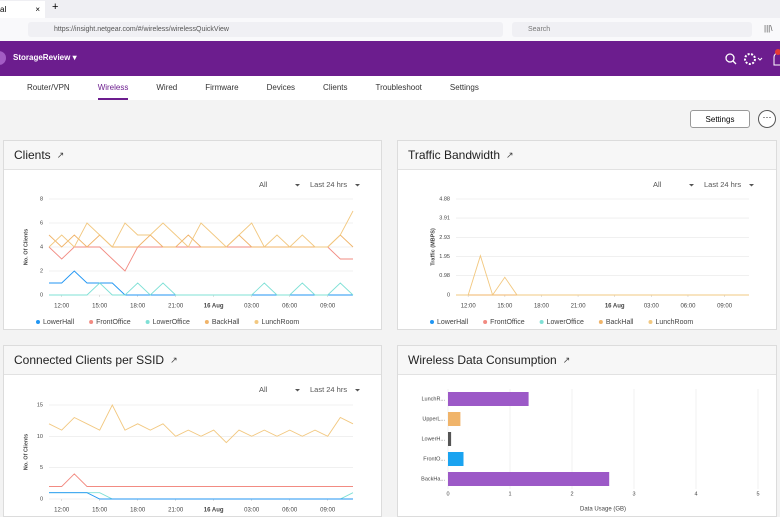 The height and width of the screenshot is (517, 780). I want to click on card-title: Traffic Bandwidth, so click(454, 155).